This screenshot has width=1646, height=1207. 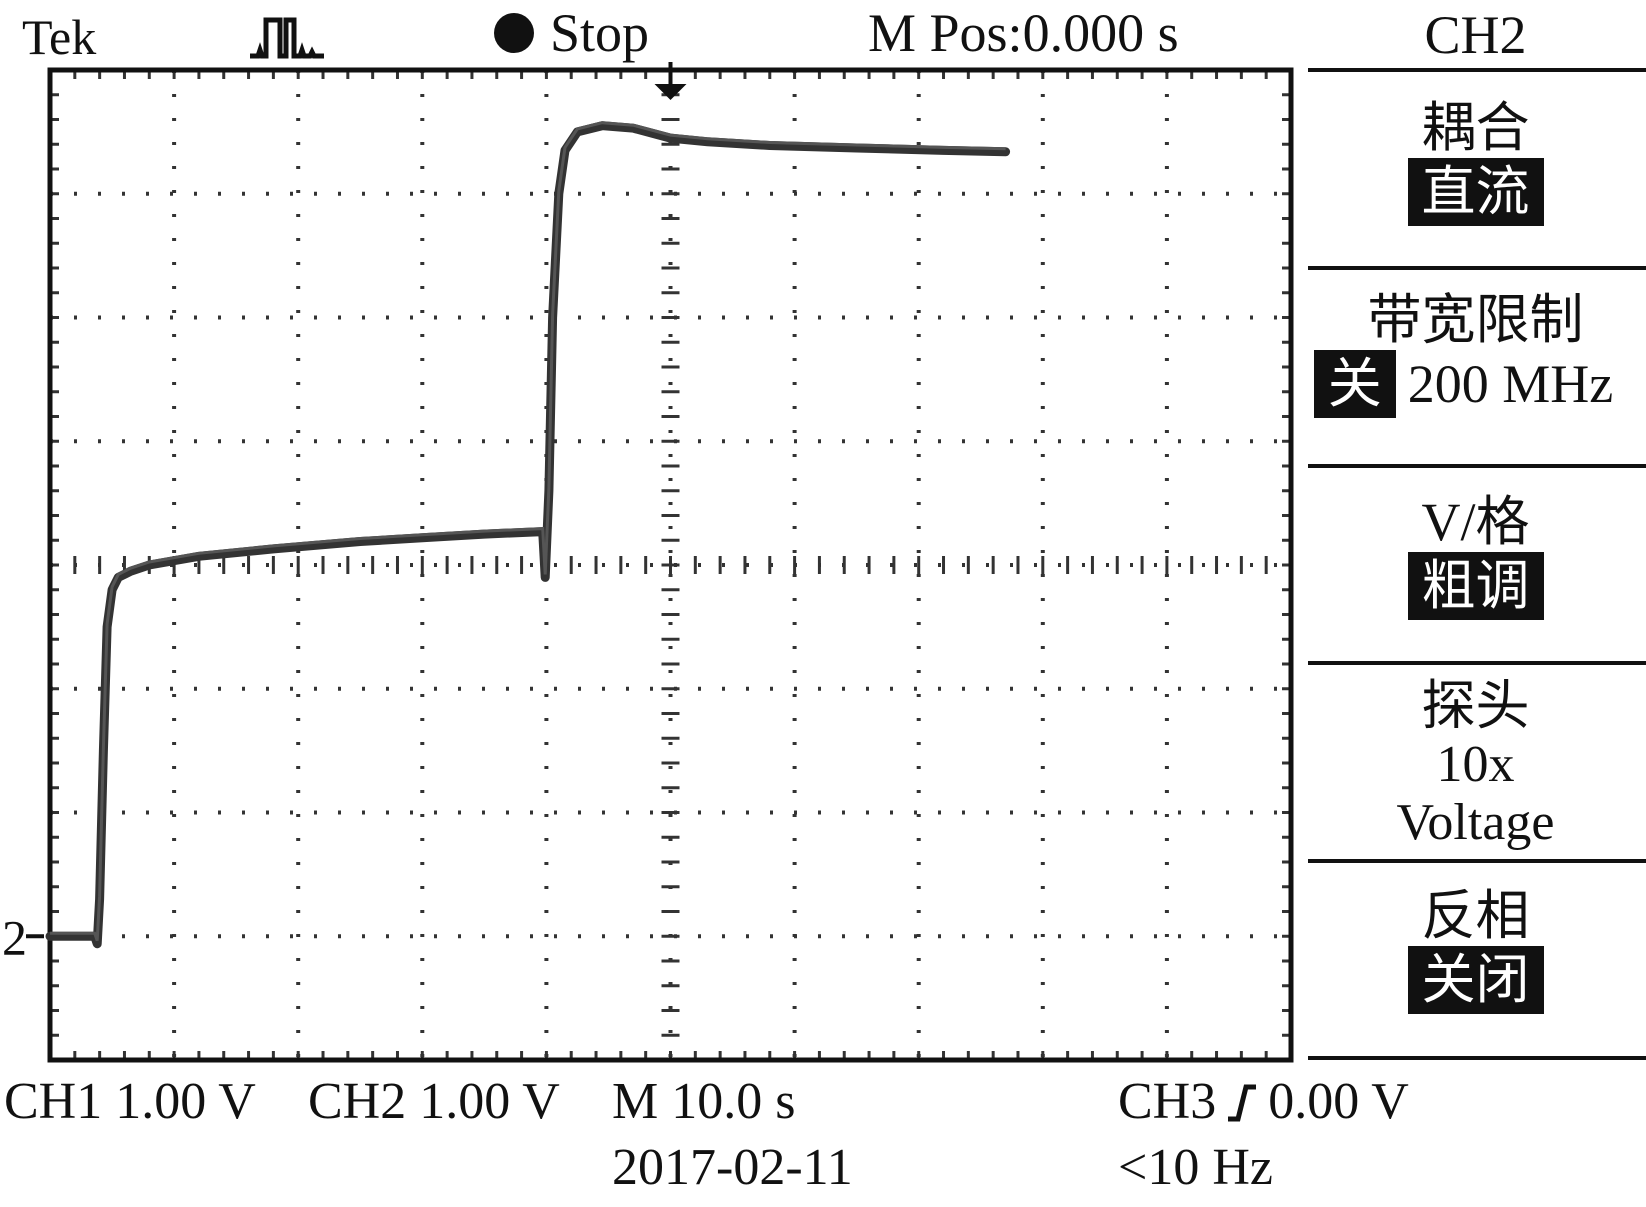 I want to click on probe-attenuation: 10x, so click(x=1475, y=764).